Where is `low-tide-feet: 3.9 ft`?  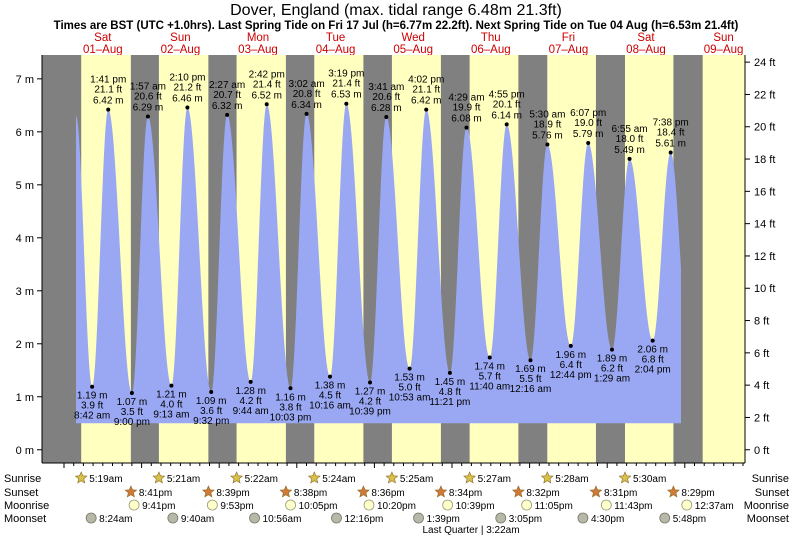 low-tide-feet: 3.9 ft is located at coordinates (92, 406).